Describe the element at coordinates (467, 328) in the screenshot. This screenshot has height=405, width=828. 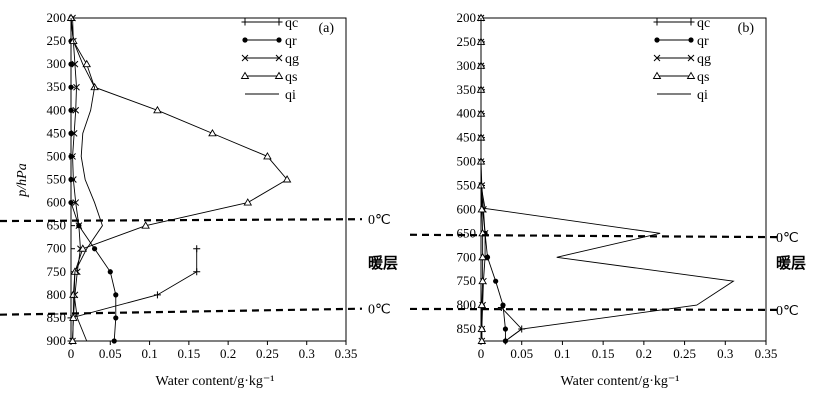
I see `y-tick-label: 850` at that location.